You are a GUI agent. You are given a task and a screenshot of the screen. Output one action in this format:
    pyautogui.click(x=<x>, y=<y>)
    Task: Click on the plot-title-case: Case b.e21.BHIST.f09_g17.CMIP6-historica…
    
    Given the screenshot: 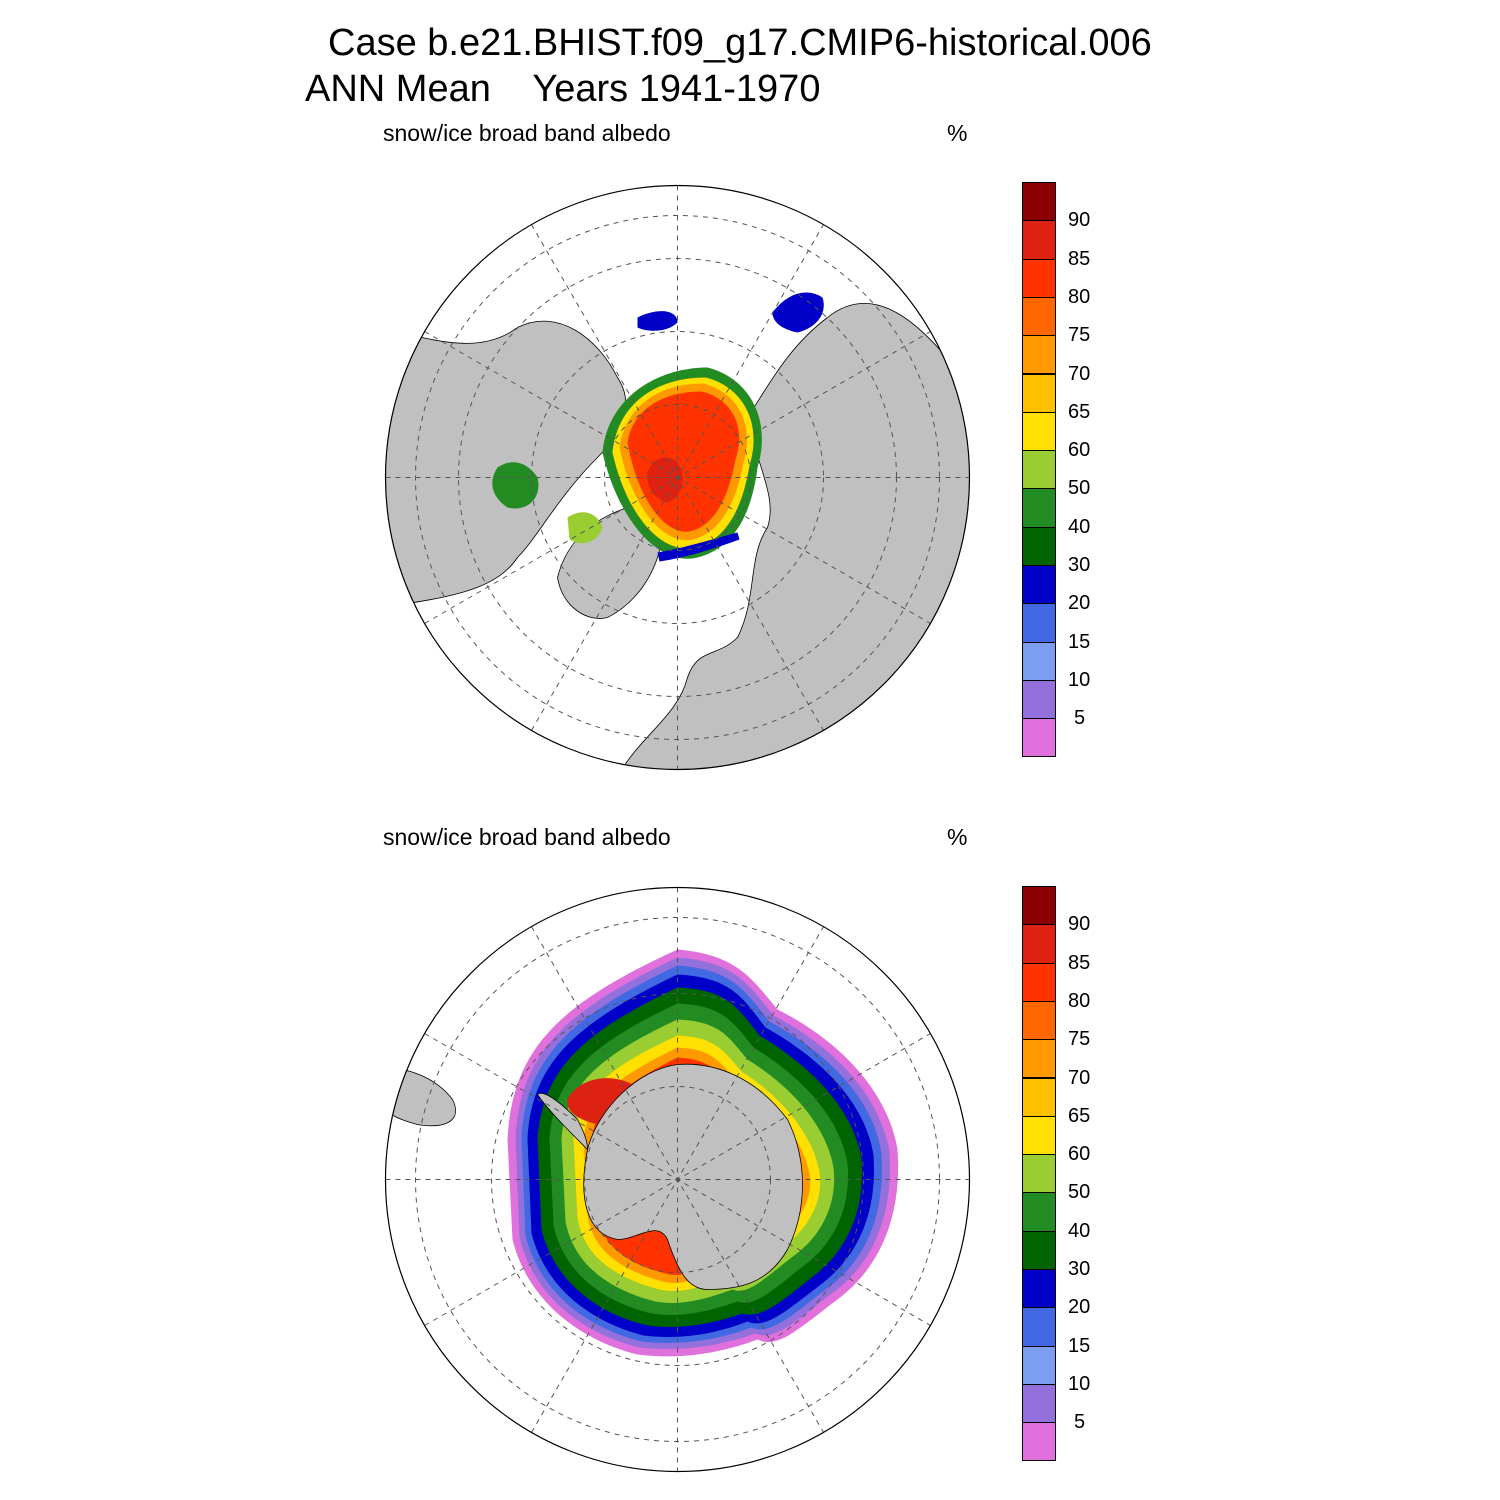 What is the action you would take?
    pyautogui.click(x=740, y=43)
    